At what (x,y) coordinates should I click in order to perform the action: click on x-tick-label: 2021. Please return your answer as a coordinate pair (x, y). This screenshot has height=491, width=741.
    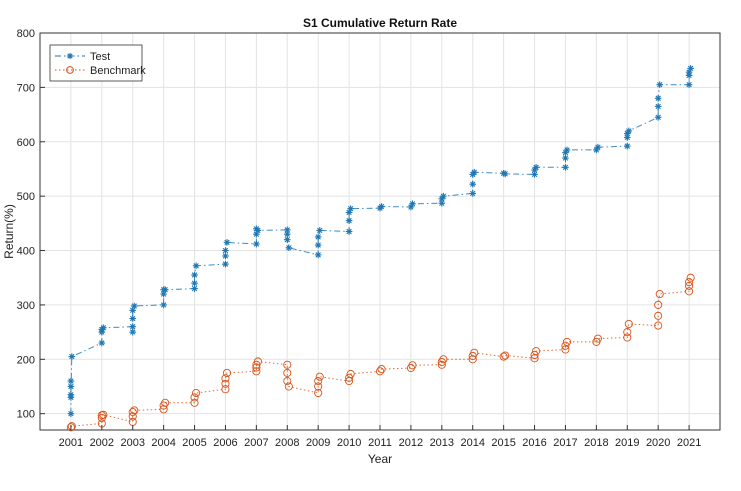
    Looking at the image, I should click on (689, 443).